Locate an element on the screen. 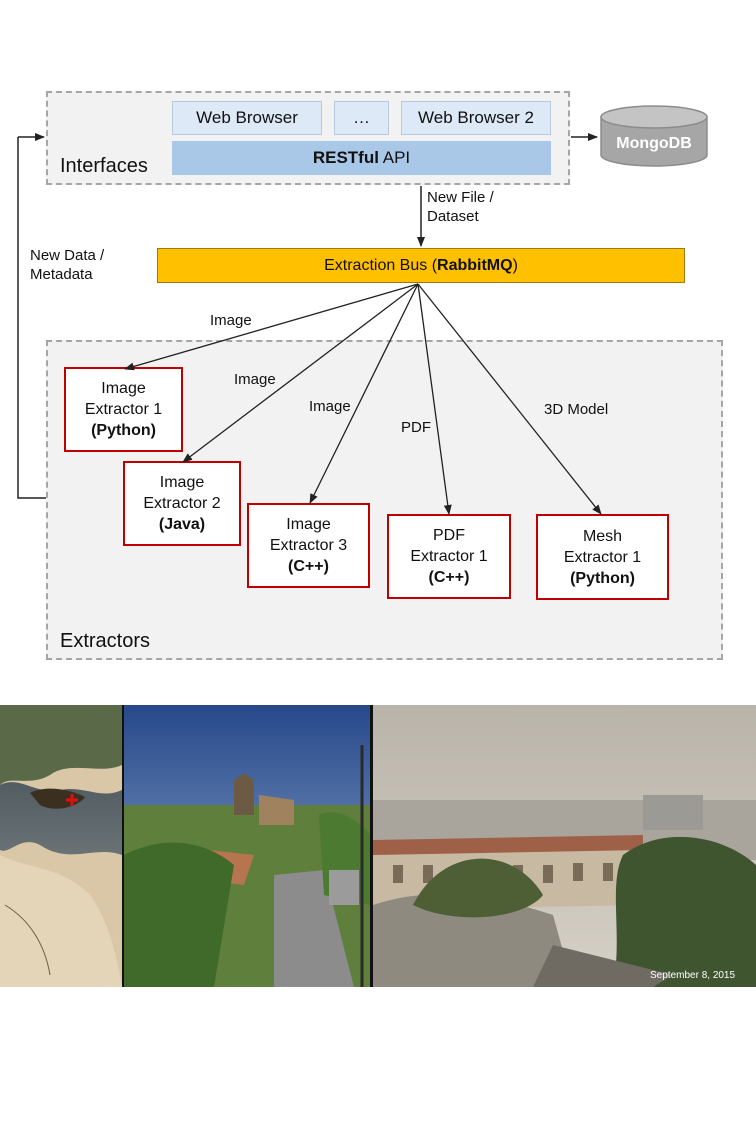  pdf-extractor-1-lang: (C++) is located at coordinates (449, 577).